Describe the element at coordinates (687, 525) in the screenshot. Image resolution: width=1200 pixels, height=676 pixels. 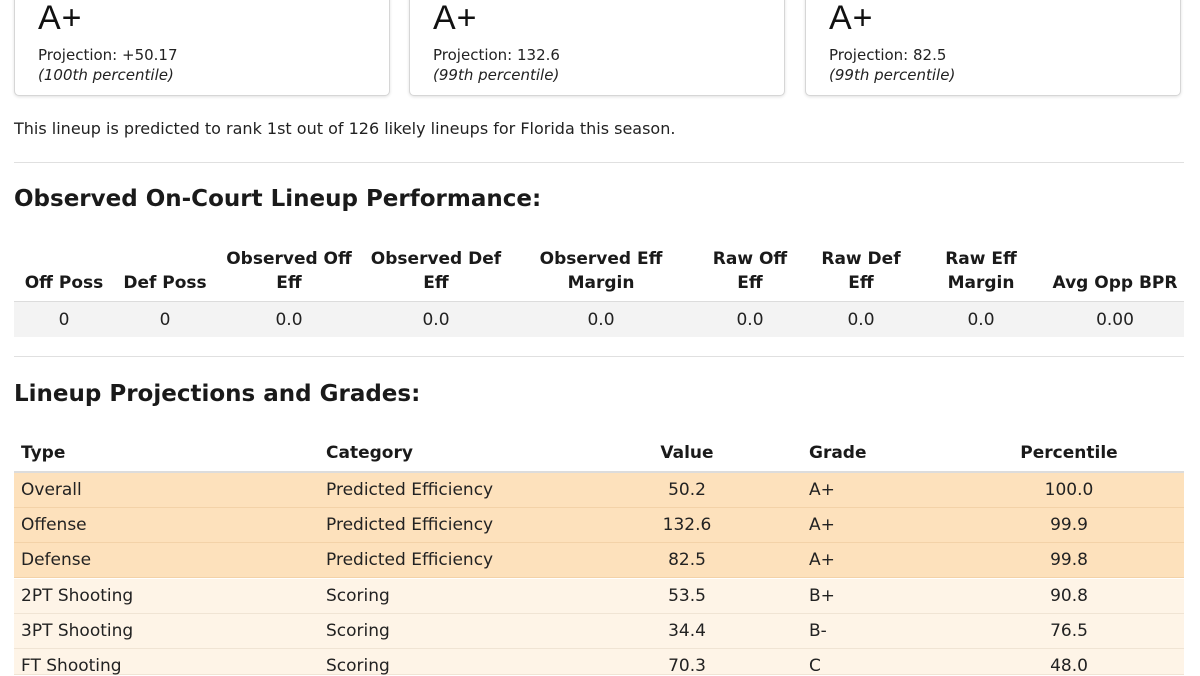
I see `cell-value: 132.6` at that location.